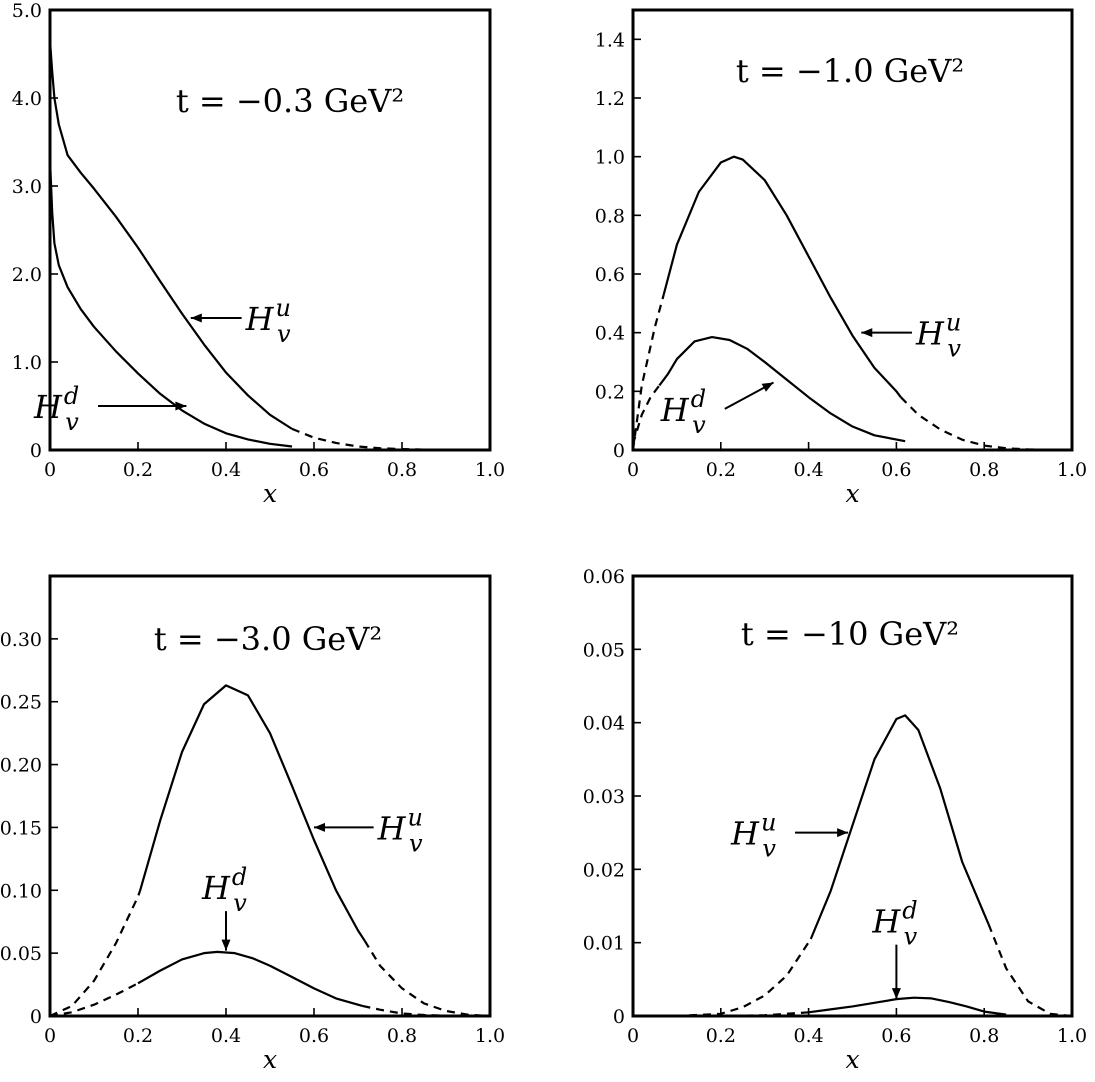 This screenshot has width=1095, height=1082. I want to click on y-tick-label: 0.15, so click(21, 828).